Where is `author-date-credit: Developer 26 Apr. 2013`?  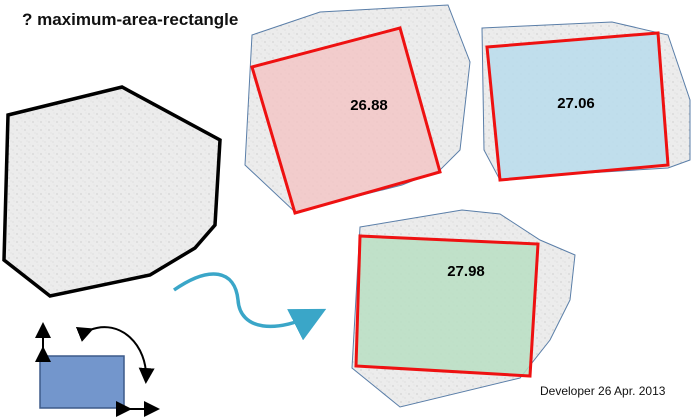
author-date-credit: Developer 26 Apr. 2013 is located at coordinates (603, 391).